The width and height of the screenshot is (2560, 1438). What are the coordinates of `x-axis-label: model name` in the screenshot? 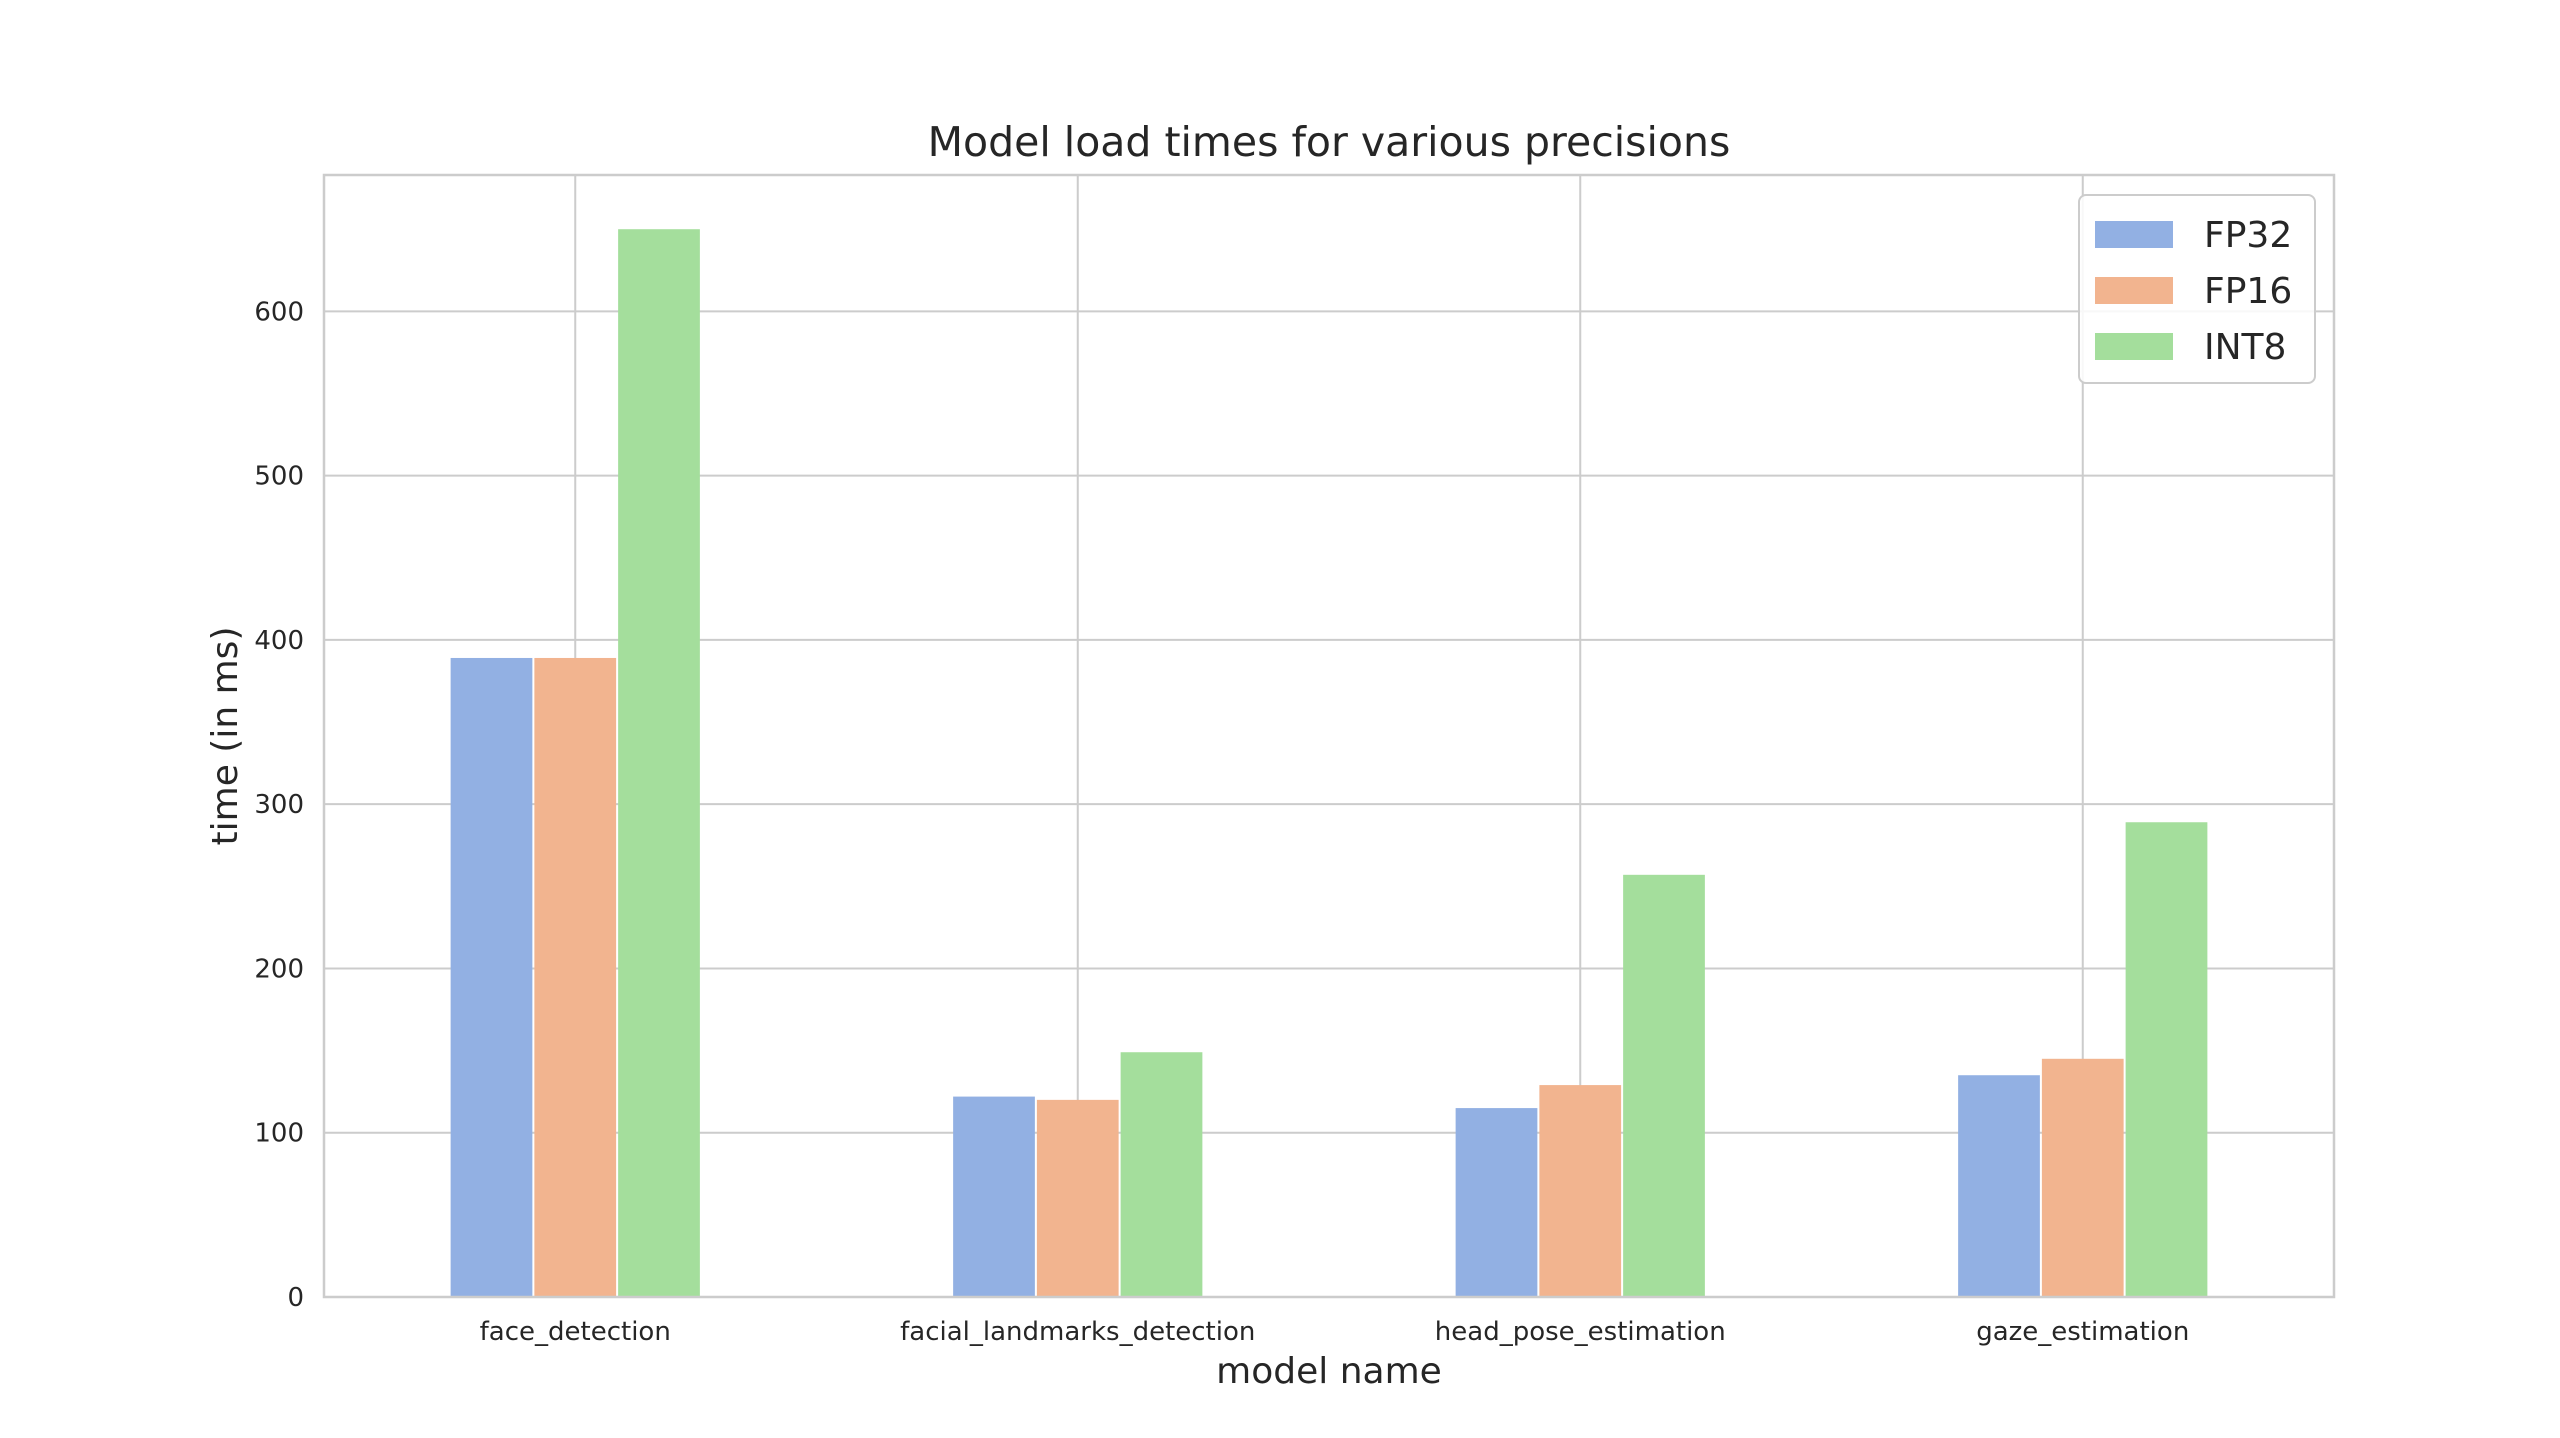 It's located at (1329, 1371).